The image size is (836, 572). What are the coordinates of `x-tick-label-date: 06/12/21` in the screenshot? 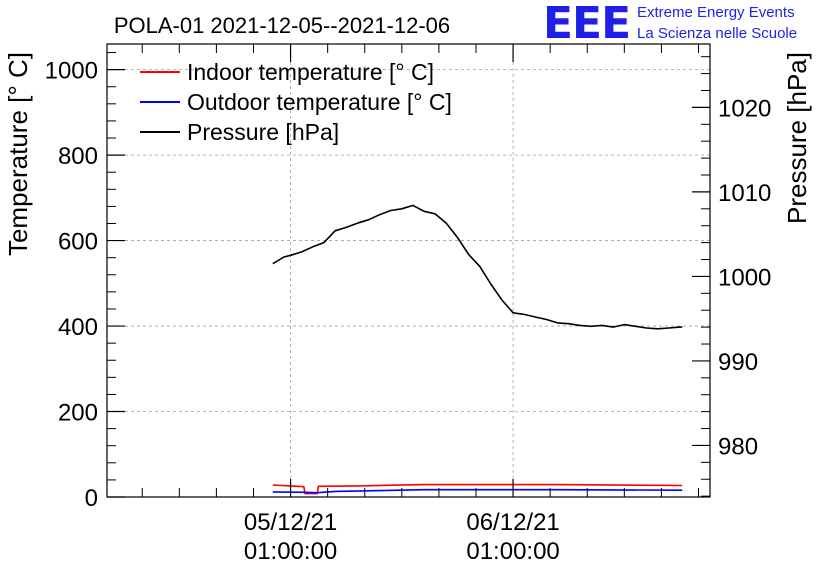 It's located at (512, 522).